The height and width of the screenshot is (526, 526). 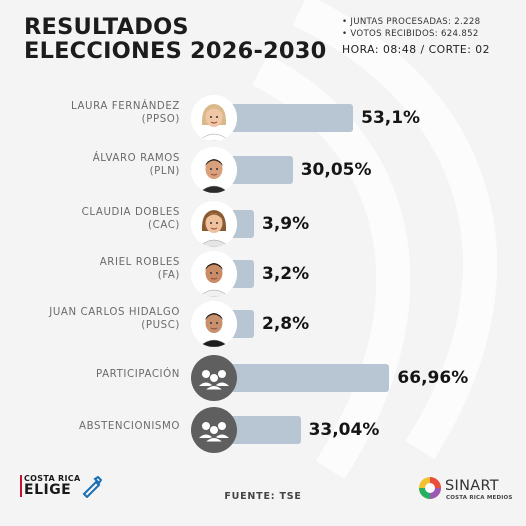 What do you see at coordinates (336, 170) in the screenshot?
I see `value-label: 30,05%` at bounding box center [336, 170].